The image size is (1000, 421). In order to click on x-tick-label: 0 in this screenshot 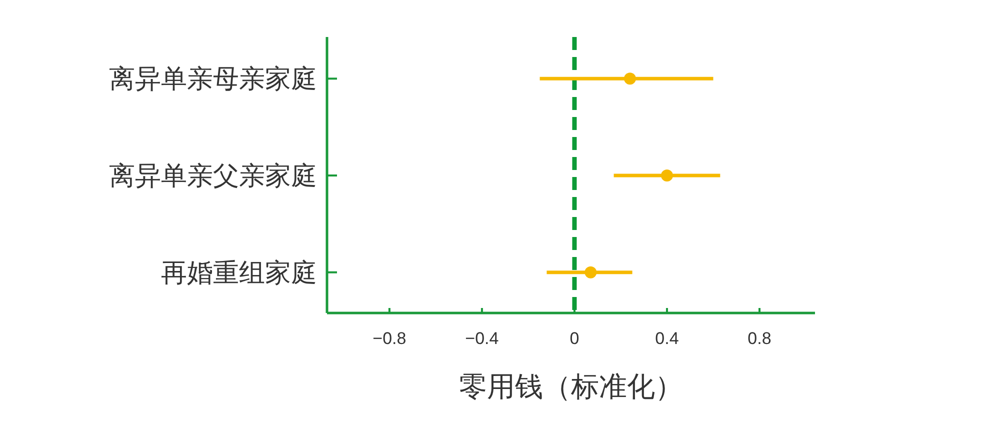, I will do `click(575, 338)`.